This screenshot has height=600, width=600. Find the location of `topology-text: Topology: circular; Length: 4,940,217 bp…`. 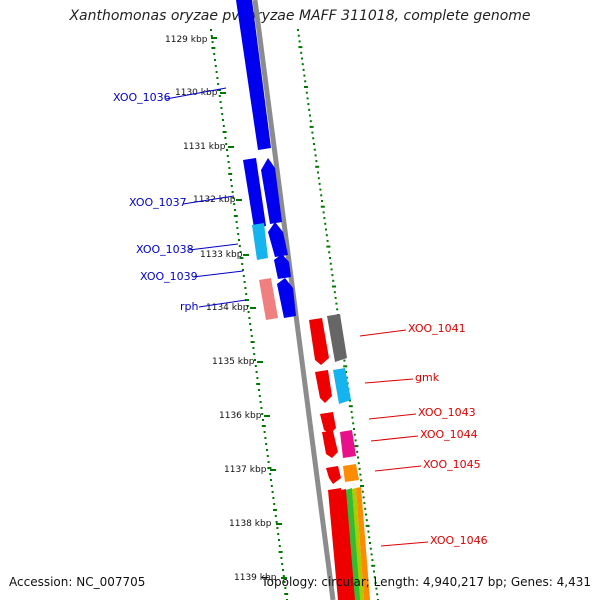

topology-text: Topology: circular; Length: 4,940,217 bp… is located at coordinates (426, 582).